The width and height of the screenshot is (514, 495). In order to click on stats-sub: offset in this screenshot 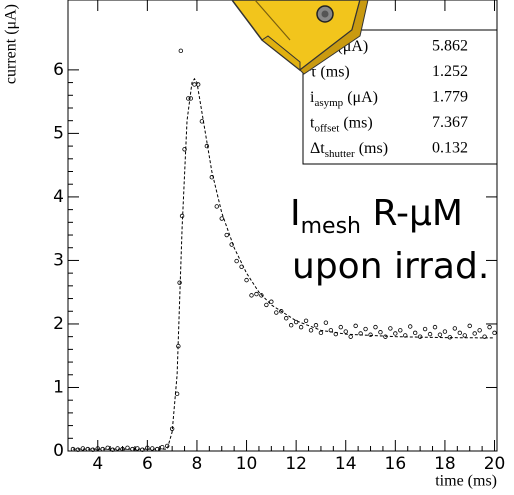, I will do `click(326, 128)`.